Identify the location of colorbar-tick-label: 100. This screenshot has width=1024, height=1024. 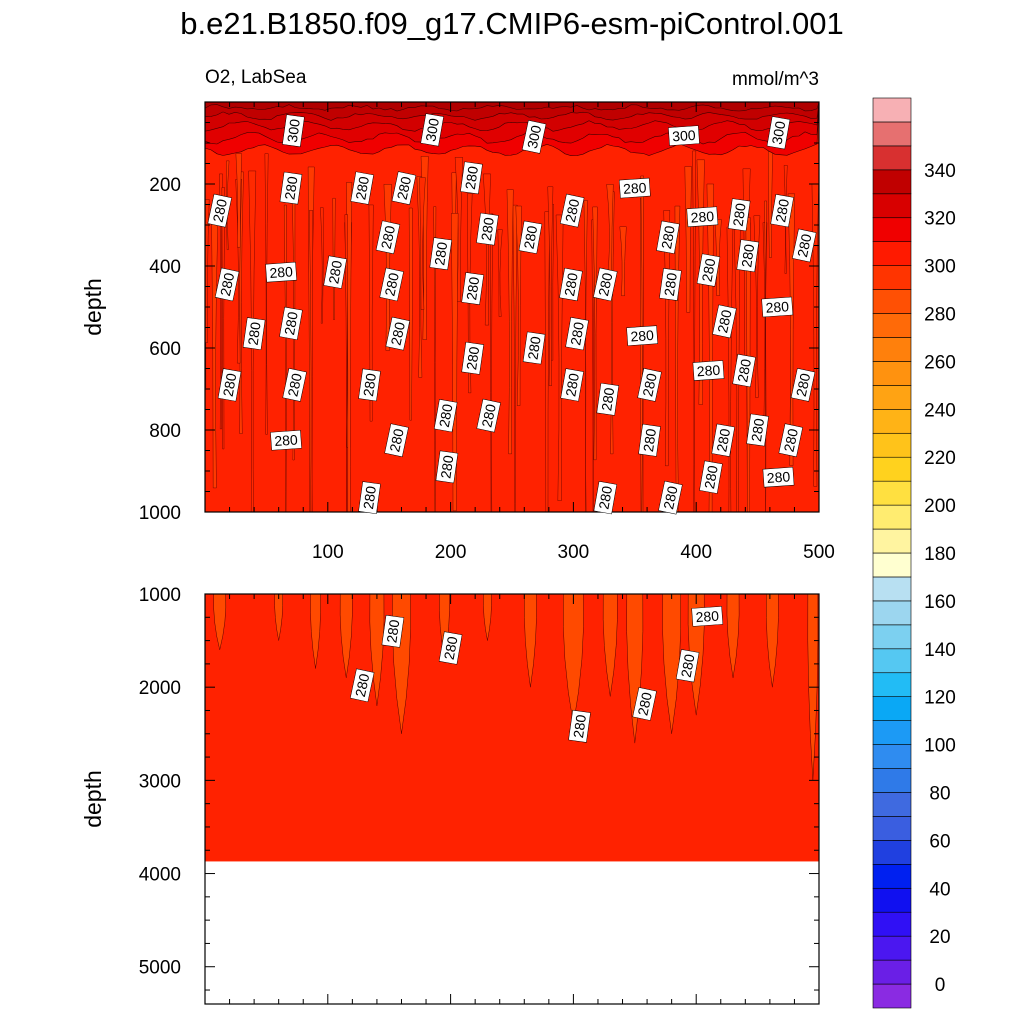
(940, 746).